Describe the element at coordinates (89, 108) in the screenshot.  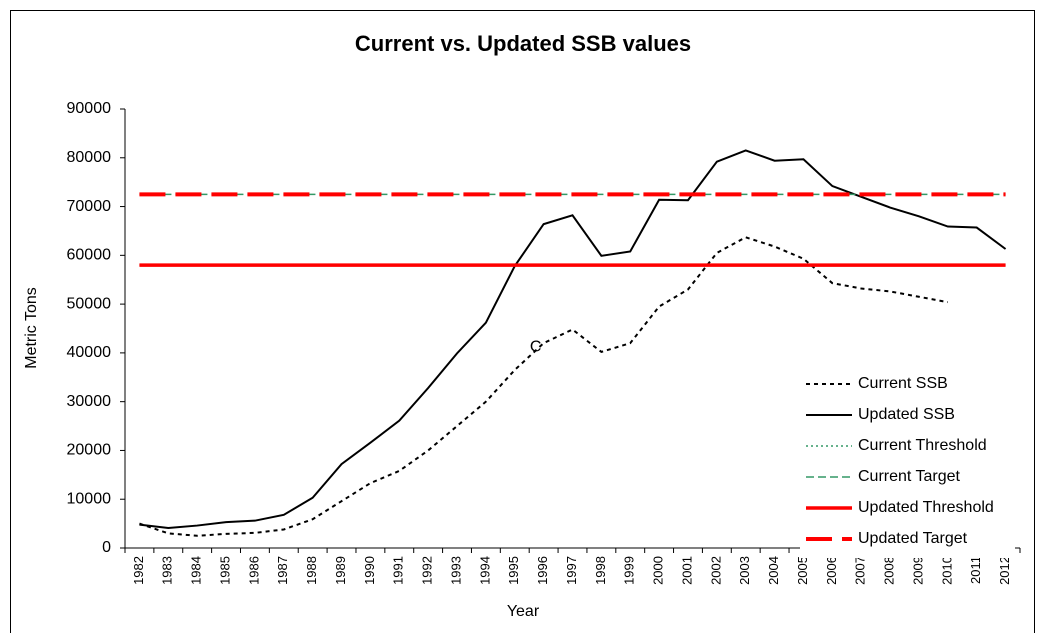
I see `y-tick-label: 90000` at that location.